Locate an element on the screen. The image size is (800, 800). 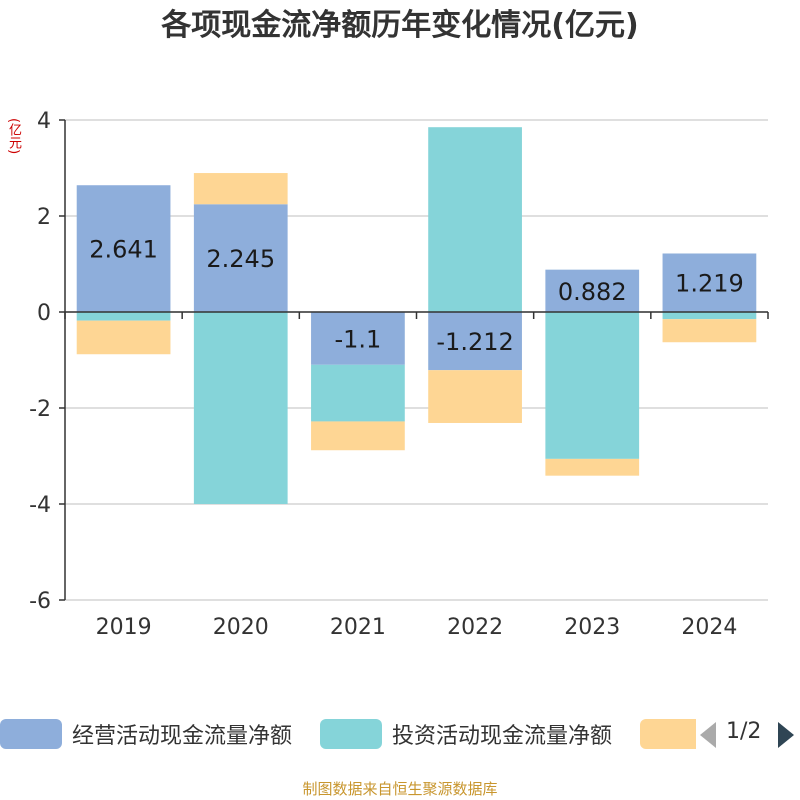
bar-series0-2022 is located at coordinates (475, 341).